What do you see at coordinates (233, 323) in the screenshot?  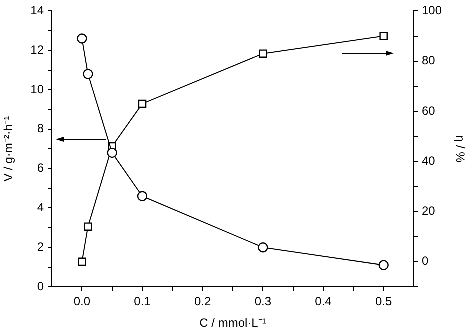 I see `x-axis-title: C / mmol·L⁻¹` at bounding box center [233, 323].